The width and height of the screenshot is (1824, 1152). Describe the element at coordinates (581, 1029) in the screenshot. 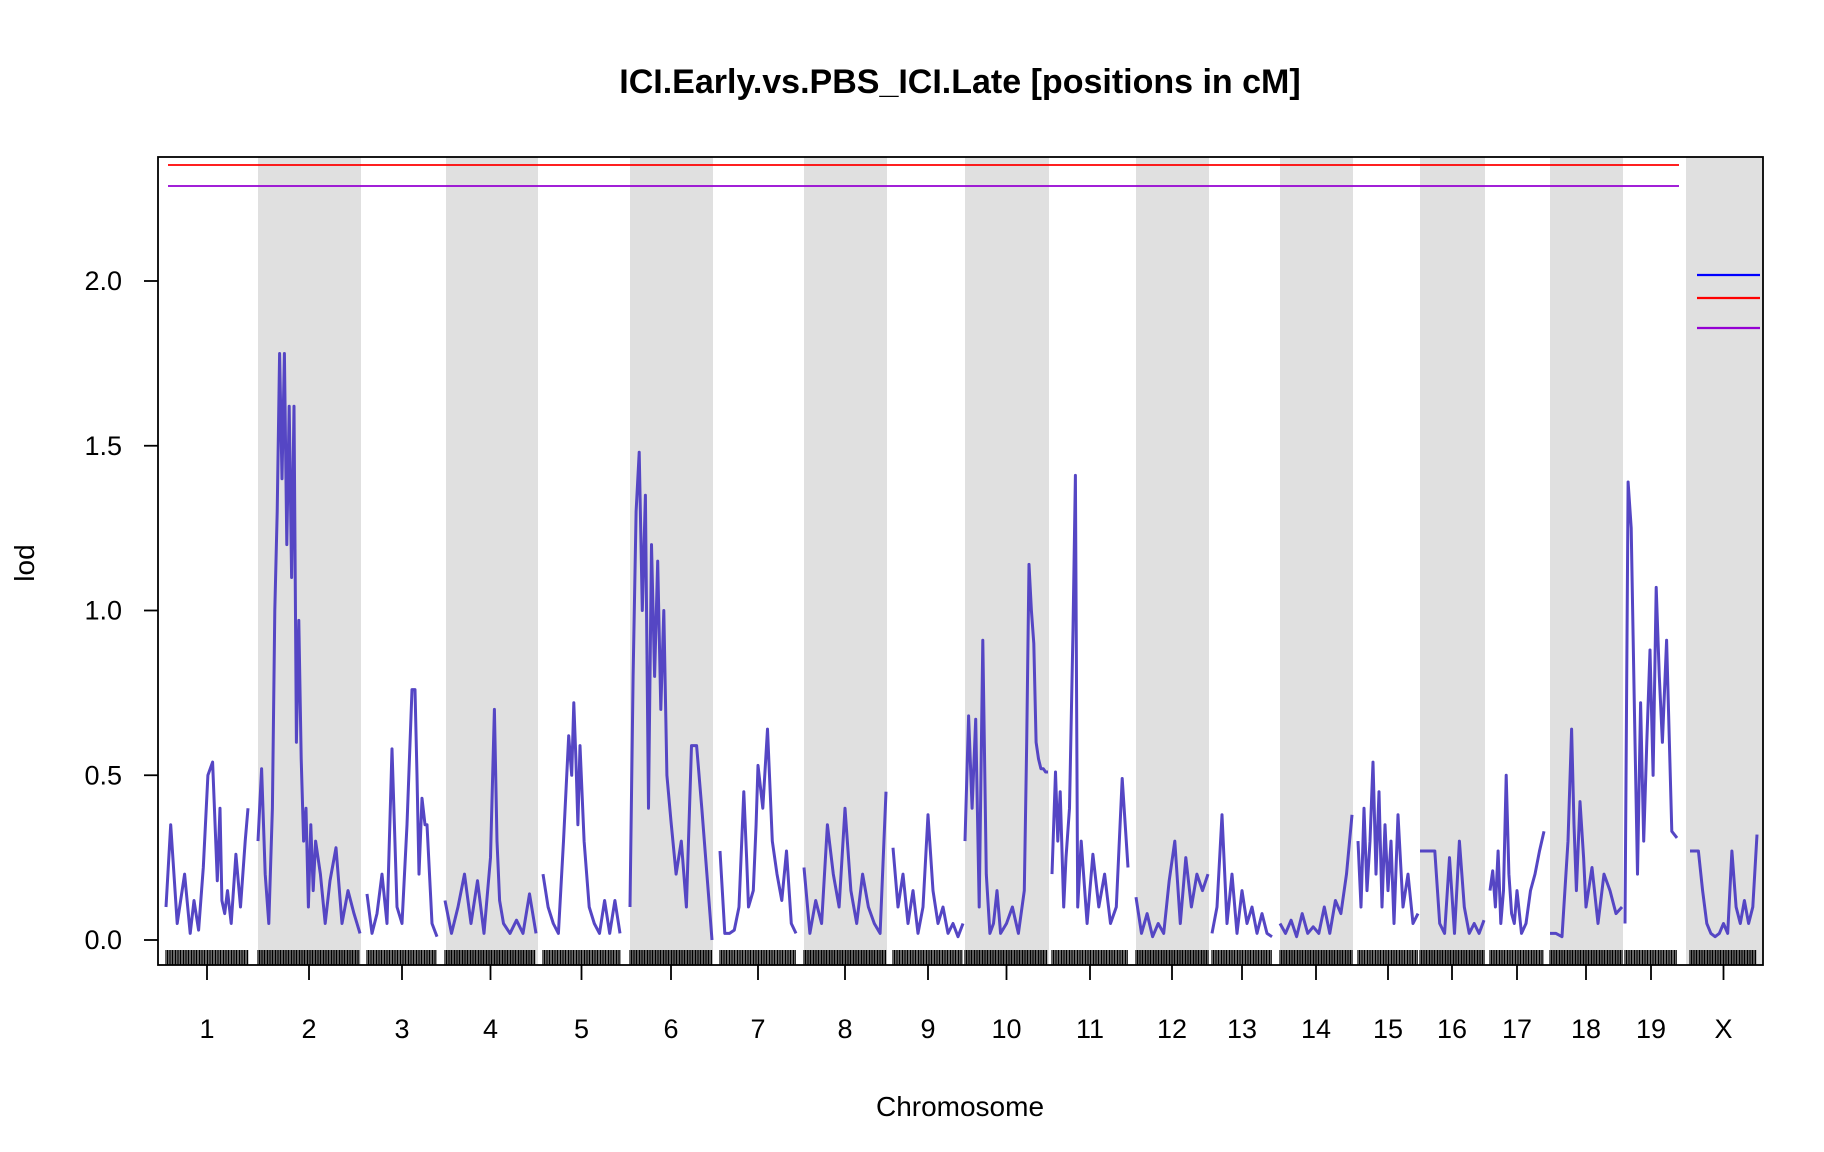

I see `x-tick-label-chr-5: 5` at that location.